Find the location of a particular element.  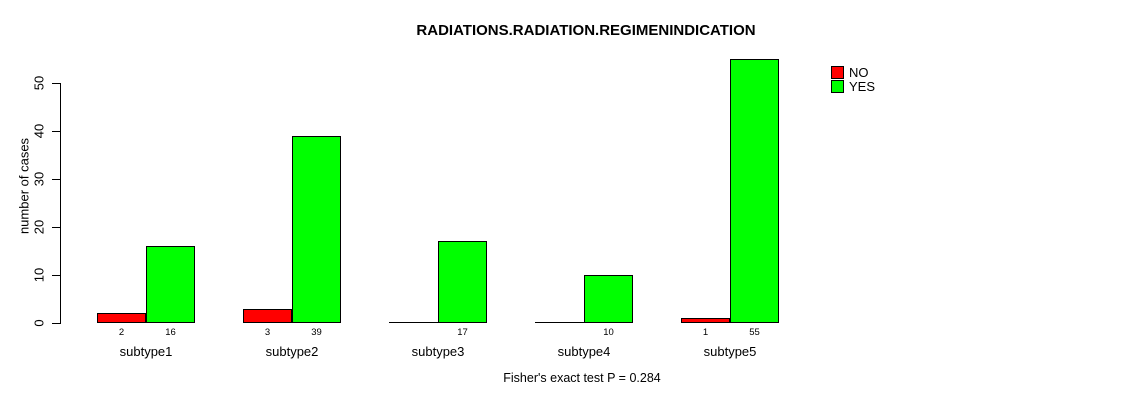

bar-yes-subtype2 is located at coordinates (316, 229).